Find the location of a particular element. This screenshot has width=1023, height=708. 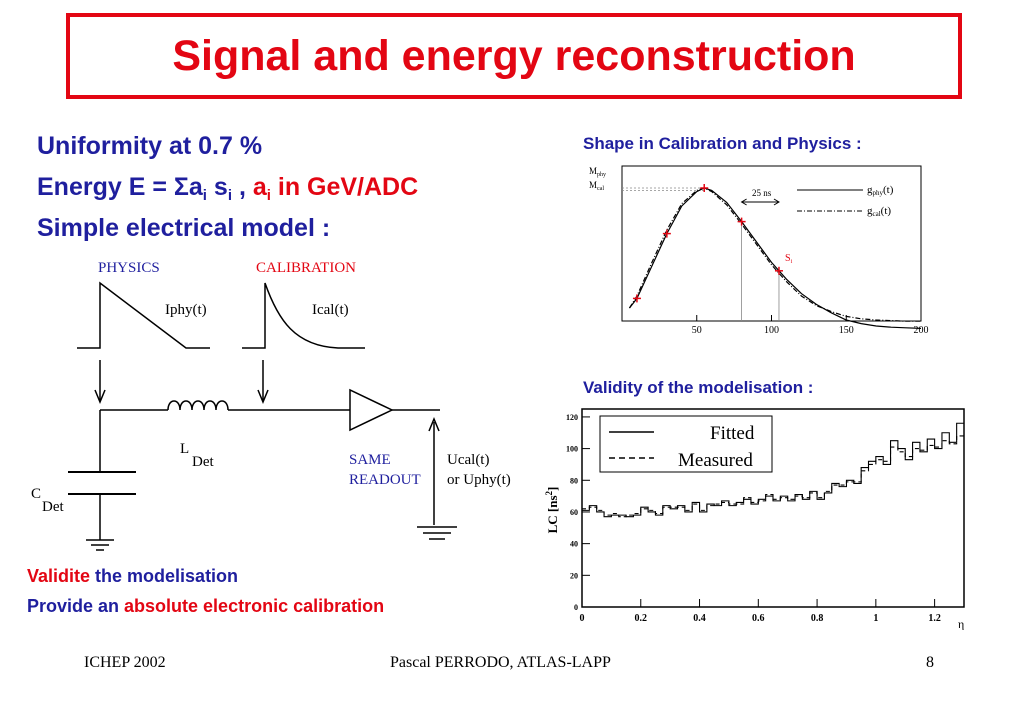

validity-legend is located at coordinates (686, 444).